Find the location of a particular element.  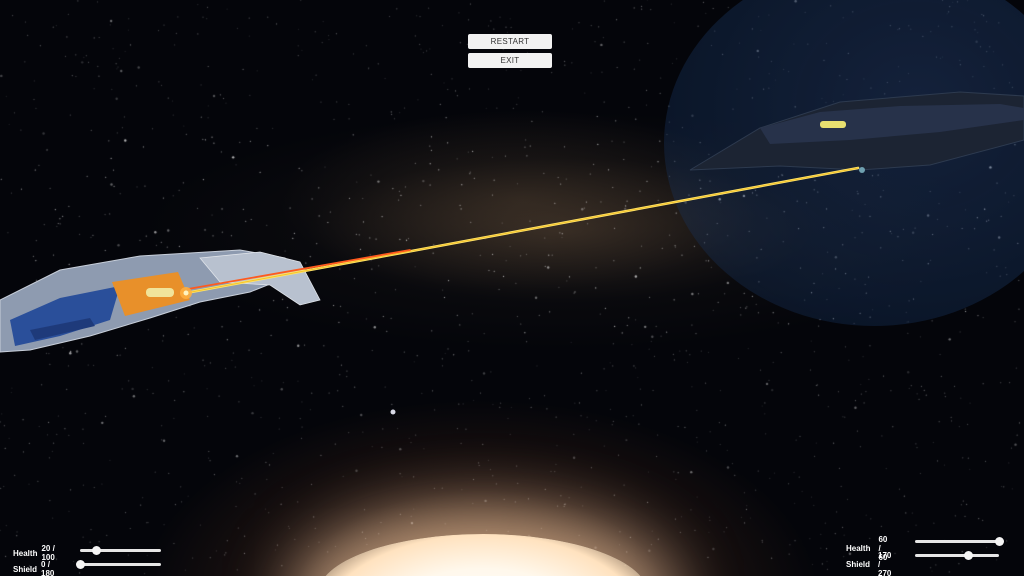

enemy-health-slider is located at coordinates (959, 541).